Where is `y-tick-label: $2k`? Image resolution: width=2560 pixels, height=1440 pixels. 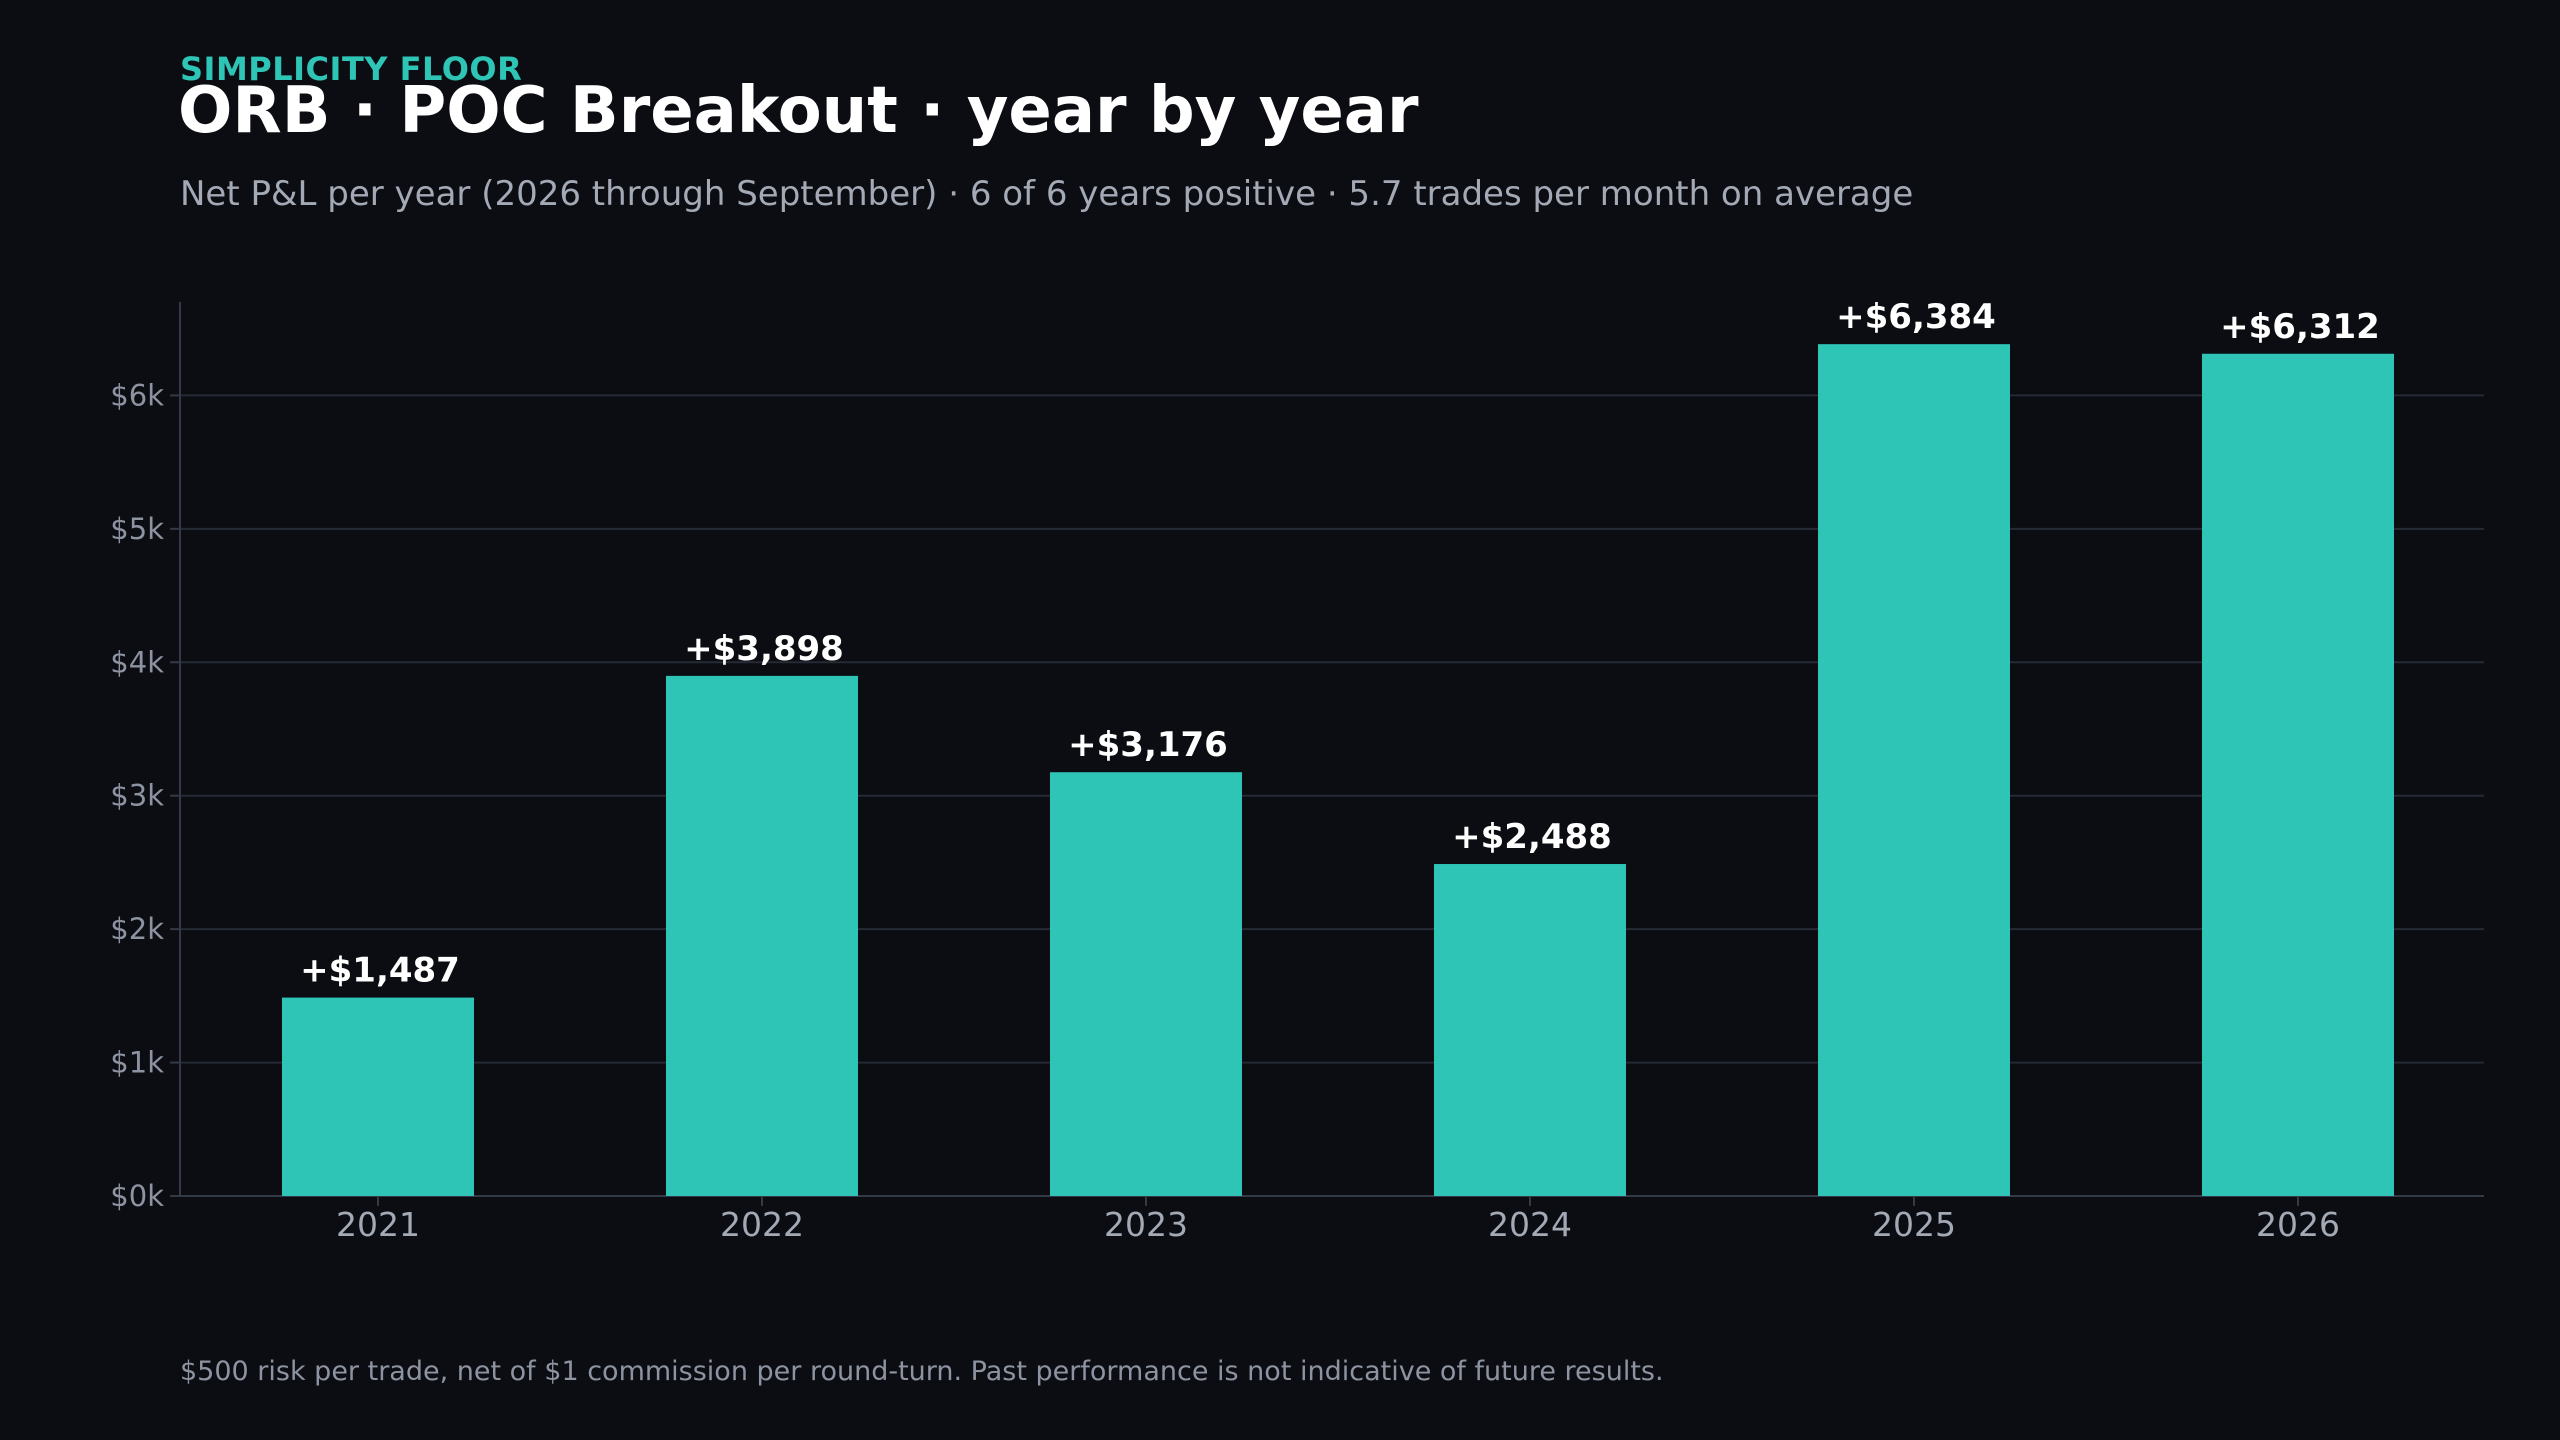
y-tick-label: $2k is located at coordinates (137, 929).